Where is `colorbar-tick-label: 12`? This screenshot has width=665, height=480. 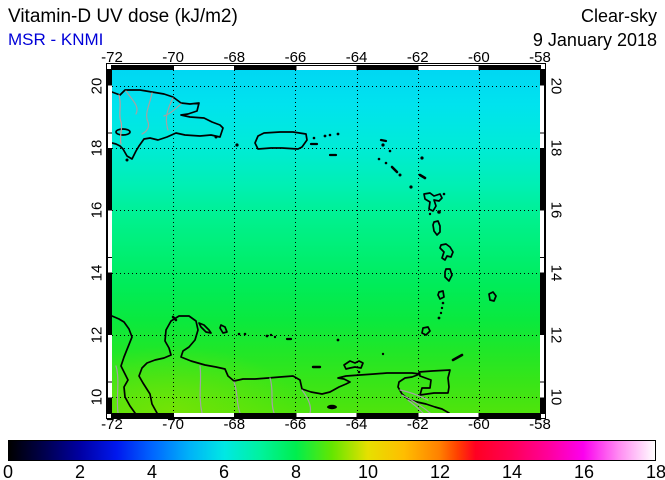 colorbar-tick-label: 12 is located at coordinates (440, 471).